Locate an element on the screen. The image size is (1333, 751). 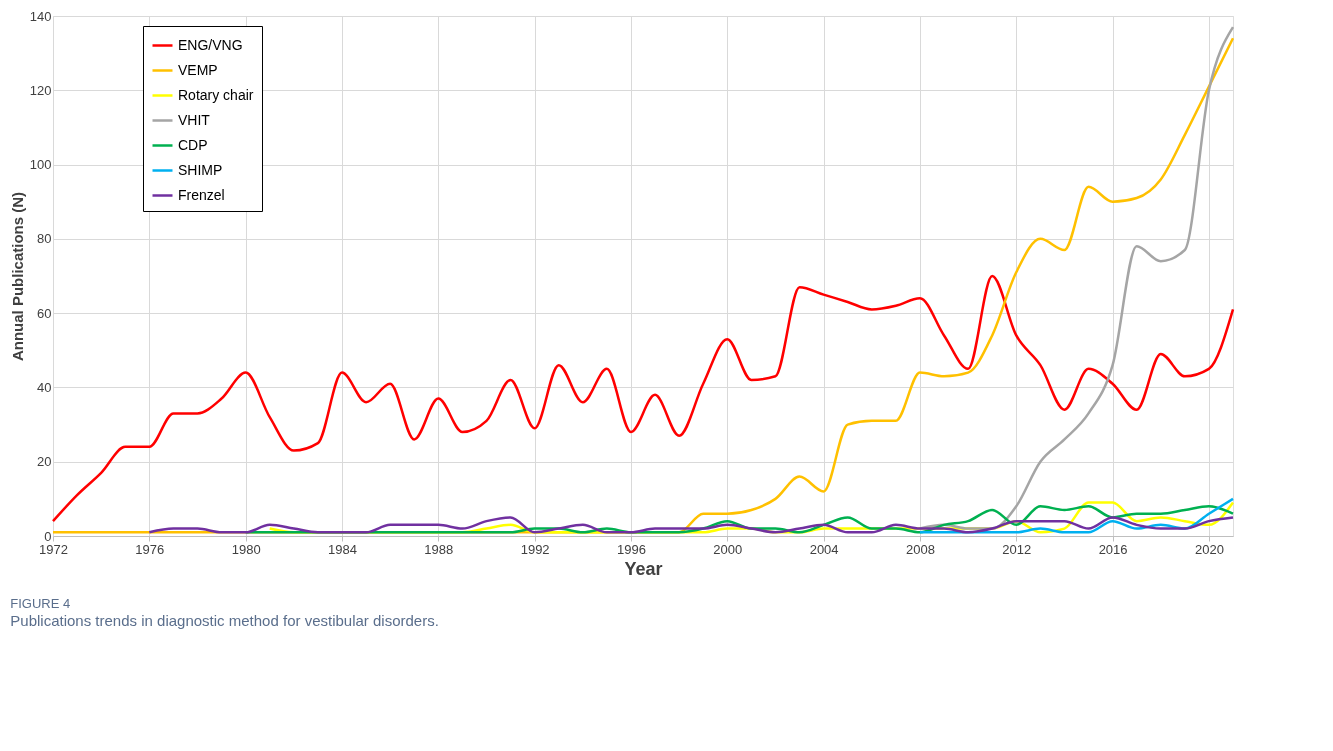
legend-label: ENG/VNG is located at coordinates (210, 44).